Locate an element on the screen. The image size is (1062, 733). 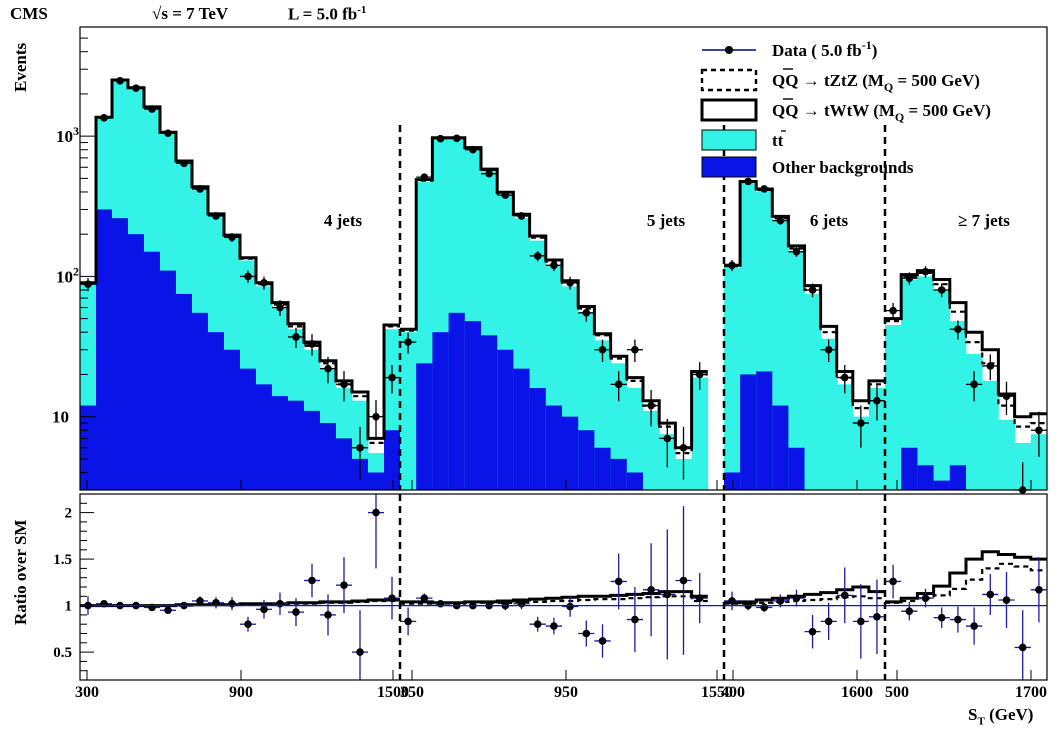
legend-ttbar-label: tt is located at coordinates (778, 140).